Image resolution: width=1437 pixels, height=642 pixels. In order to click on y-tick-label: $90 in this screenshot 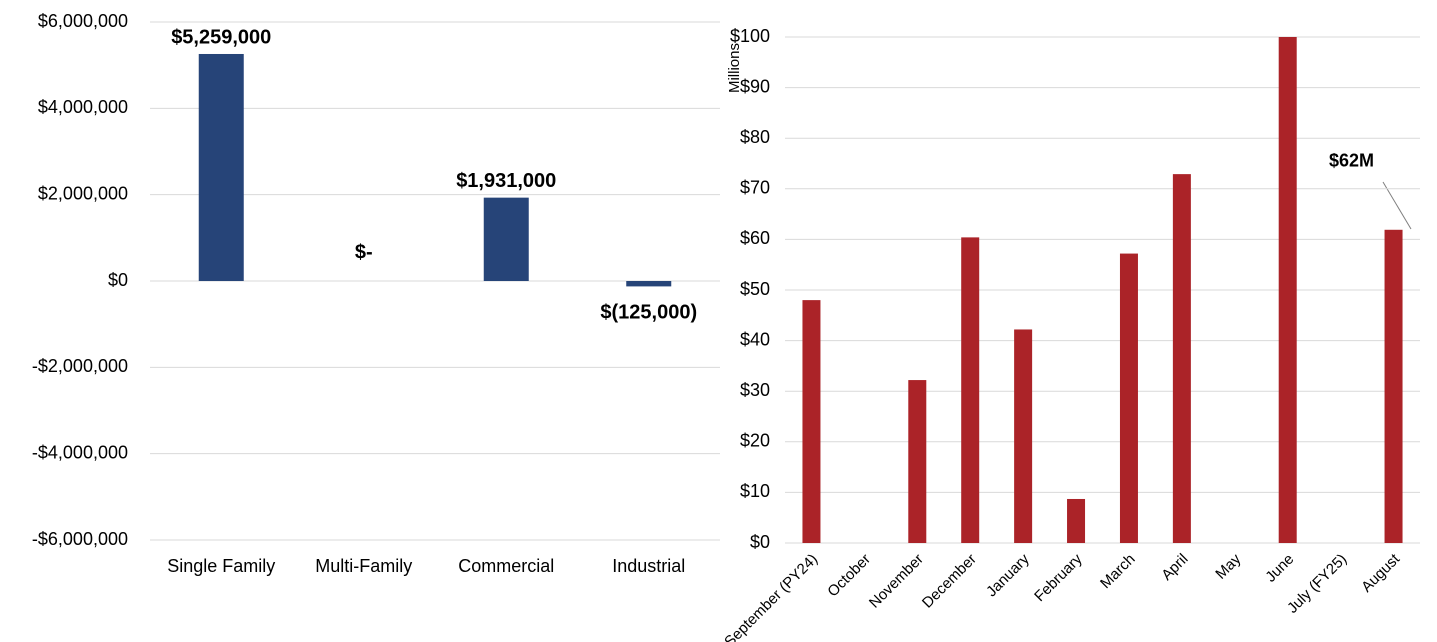, I will do `click(755, 86)`.